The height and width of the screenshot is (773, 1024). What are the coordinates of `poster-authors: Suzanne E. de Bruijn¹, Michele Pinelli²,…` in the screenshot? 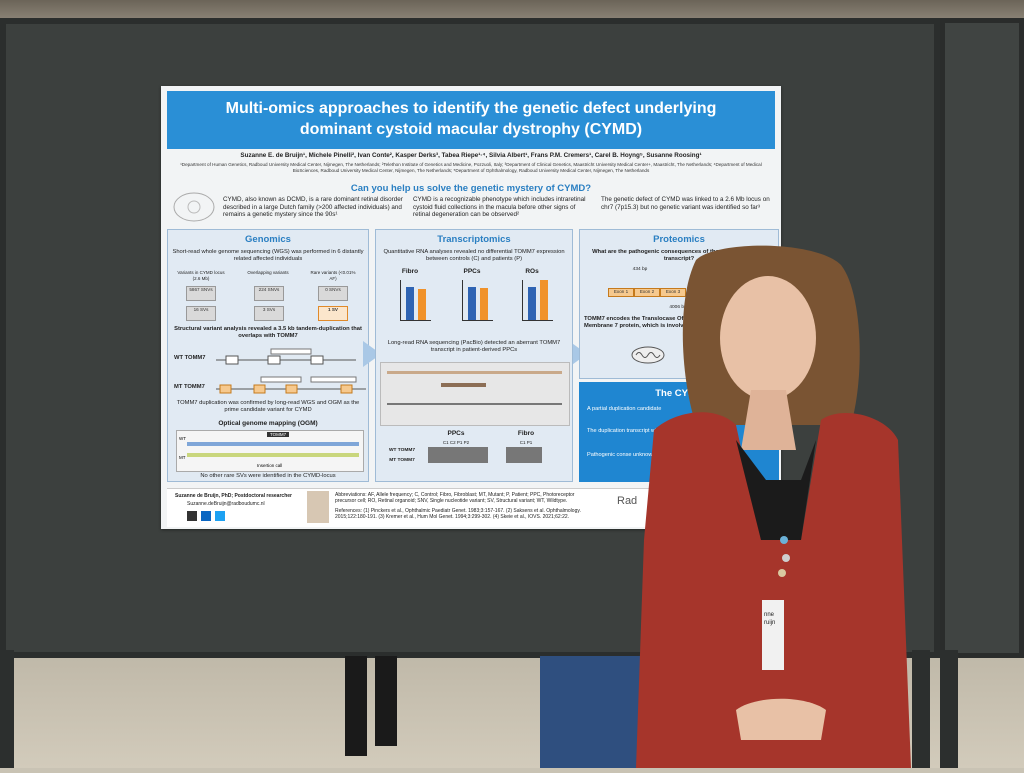 It's located at (471, 155).